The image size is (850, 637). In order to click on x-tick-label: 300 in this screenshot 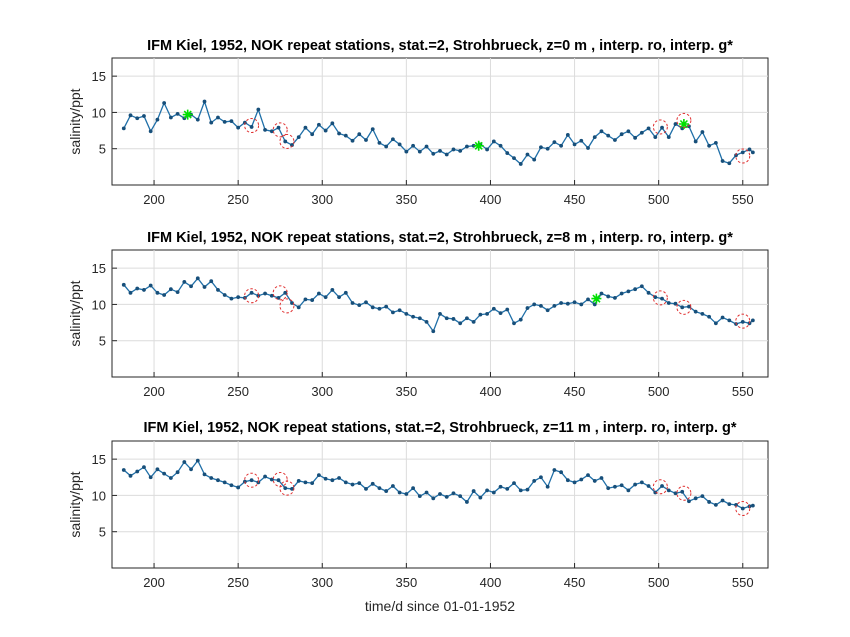, I will do `click(322, 391)`.